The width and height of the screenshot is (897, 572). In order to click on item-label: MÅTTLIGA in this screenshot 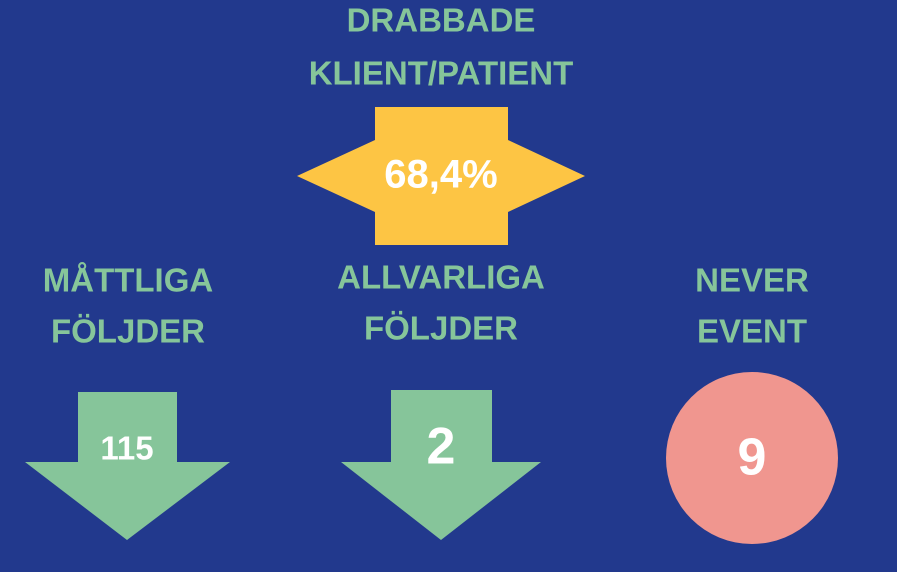, I will do `click(128, 280)`.